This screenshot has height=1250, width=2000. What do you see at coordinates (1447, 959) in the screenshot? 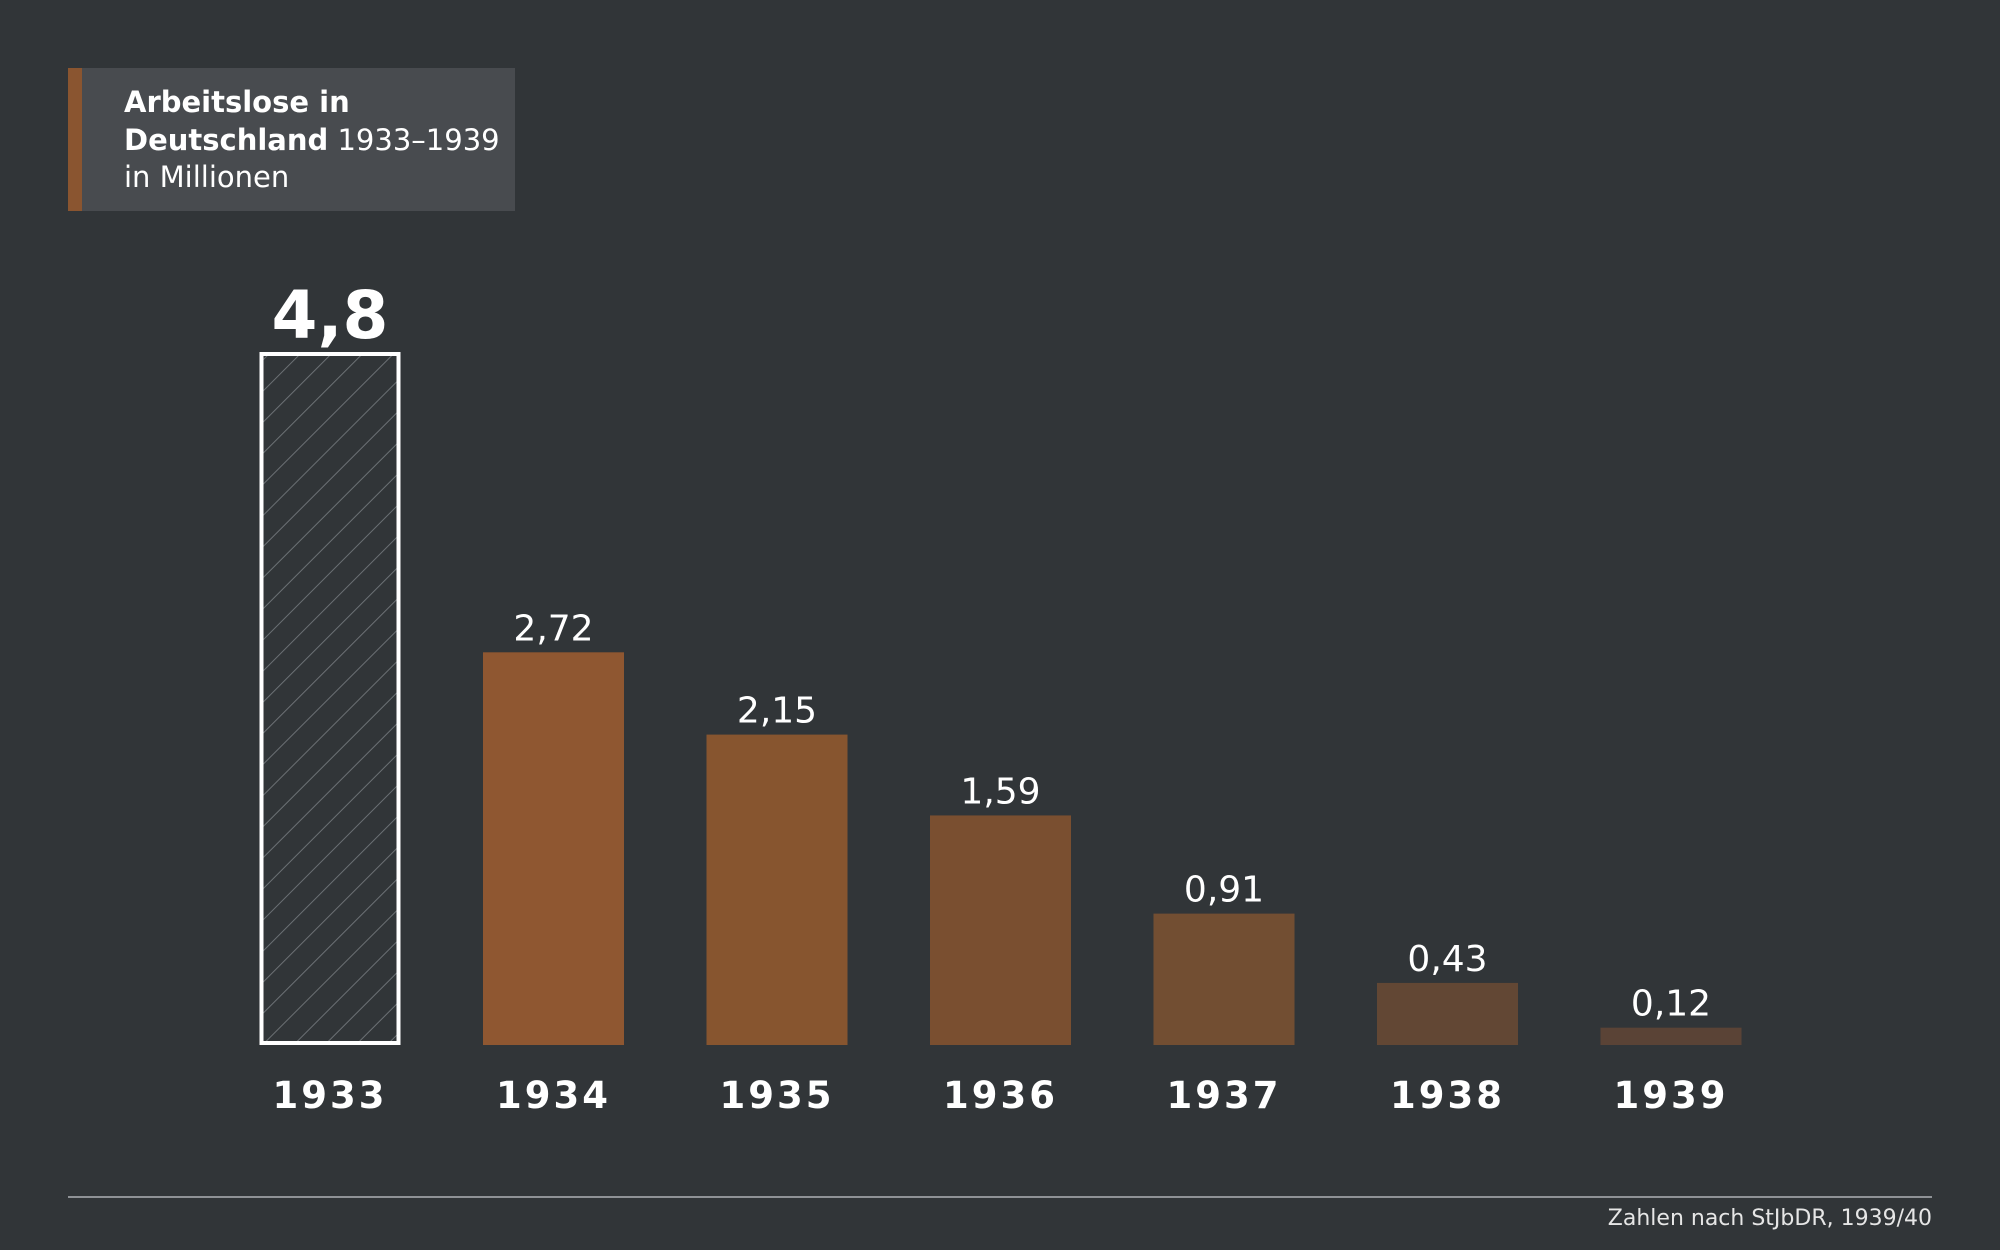
I see `value-label-1938: 0,43` at bounding box center [1447, 959].